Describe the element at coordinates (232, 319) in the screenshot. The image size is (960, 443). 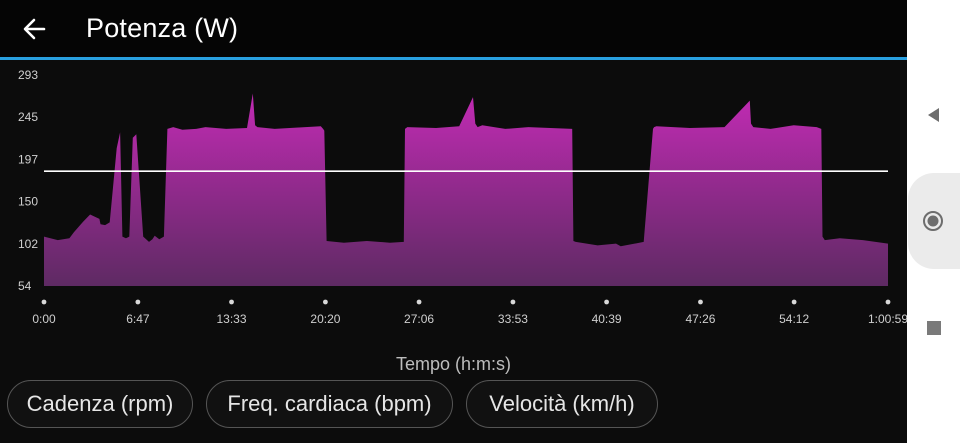
I see `x-tick-label: 13:33` at that location.